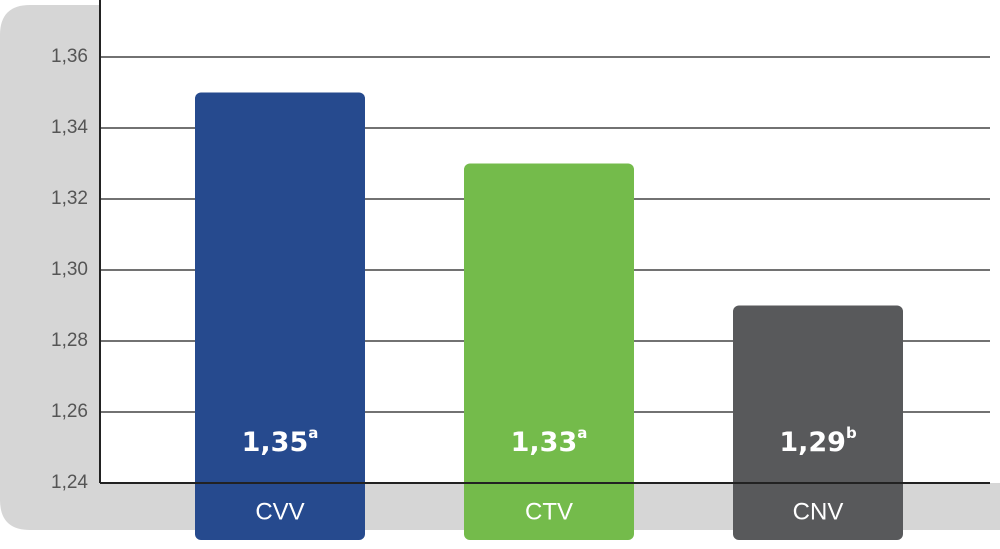 The width and height of the screenshot is (1000, 549). Describe the element at coordinates (69, 411) in the screenshot. I see `y-tick-label: 1,26` at that location.